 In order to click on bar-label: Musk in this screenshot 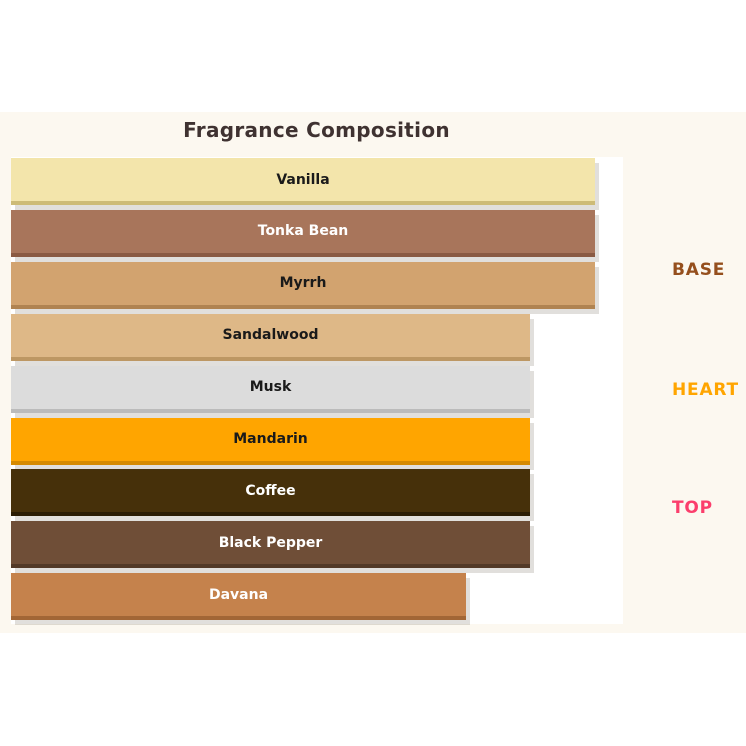, I will do `click(270, 387)`.